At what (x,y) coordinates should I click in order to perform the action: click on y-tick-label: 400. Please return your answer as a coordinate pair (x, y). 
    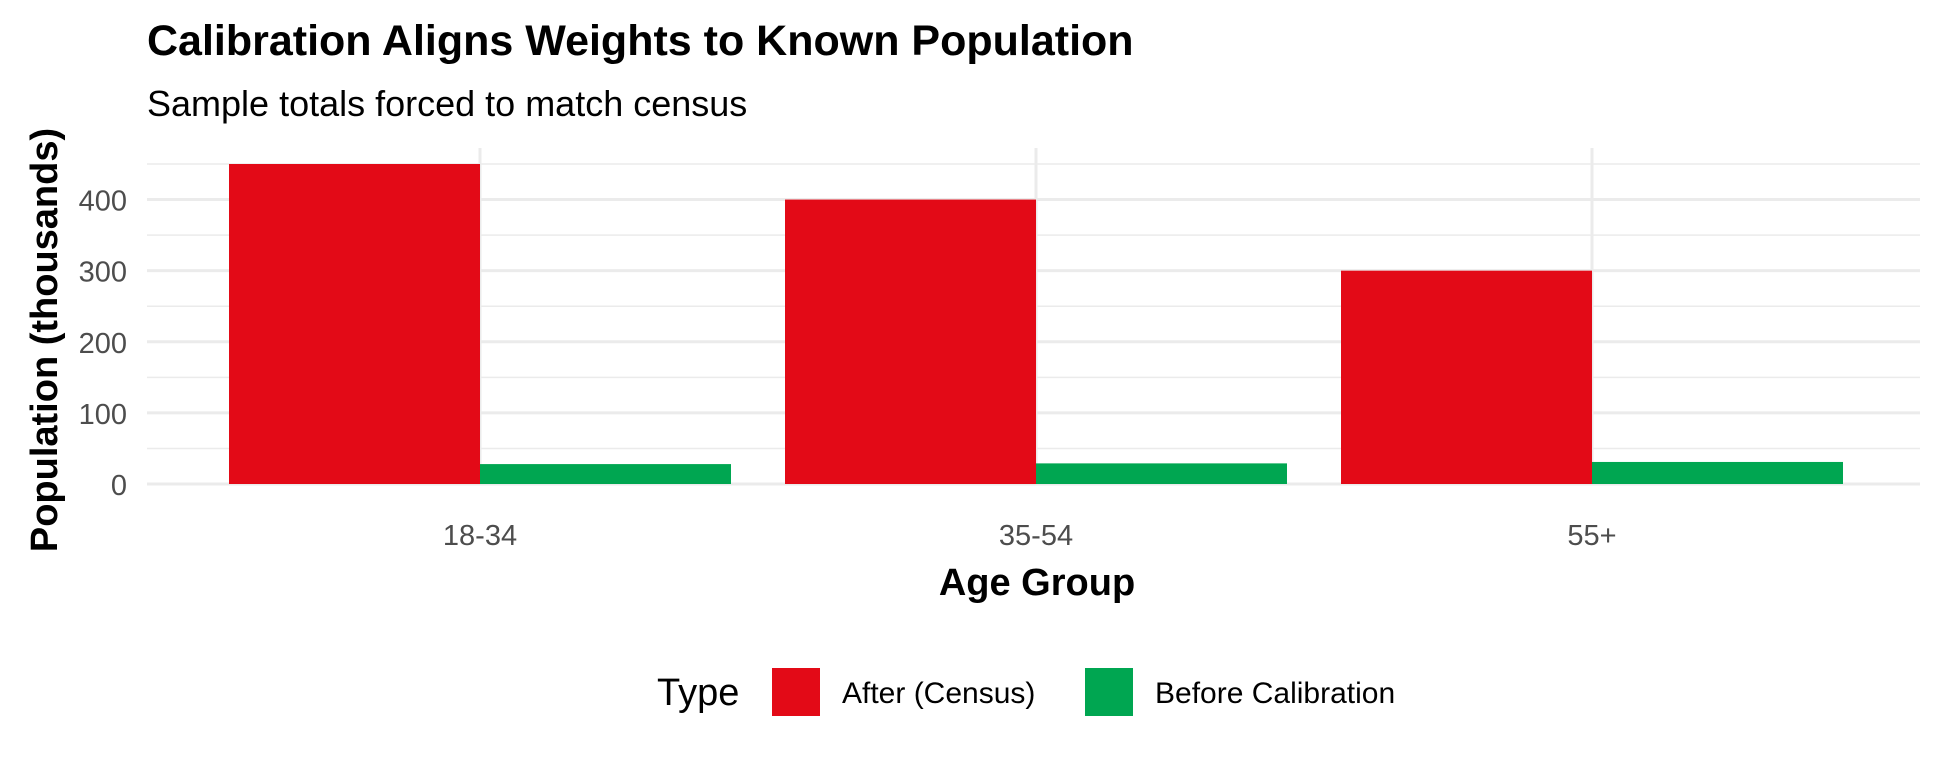
    Looking at the image, I should click on (103, 202).